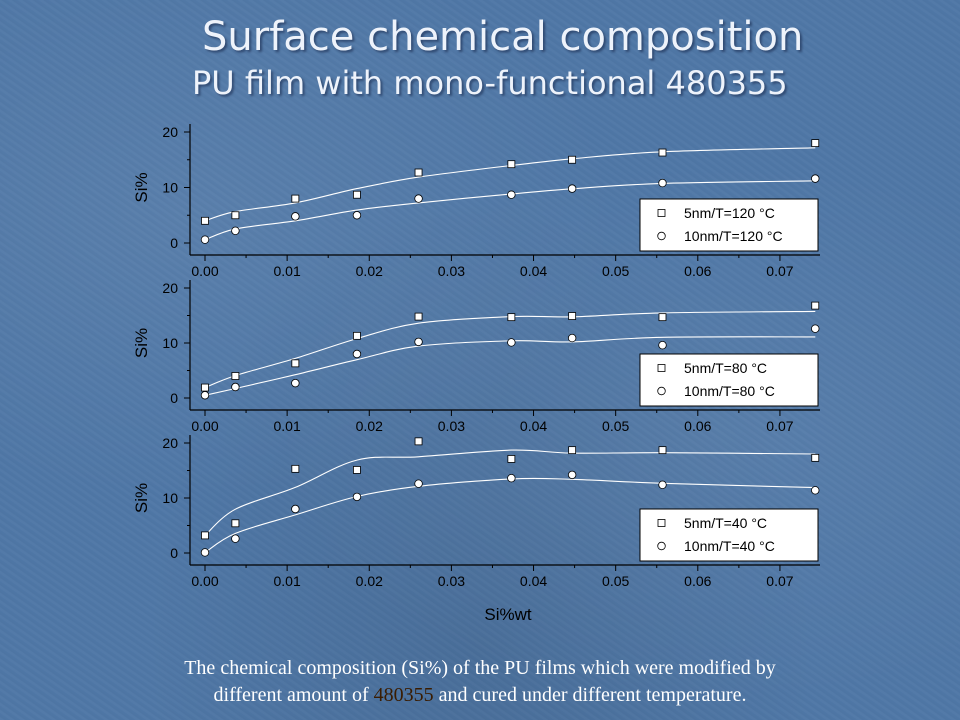  I want to click on fit-curve-circle-series, so click(510, 366).